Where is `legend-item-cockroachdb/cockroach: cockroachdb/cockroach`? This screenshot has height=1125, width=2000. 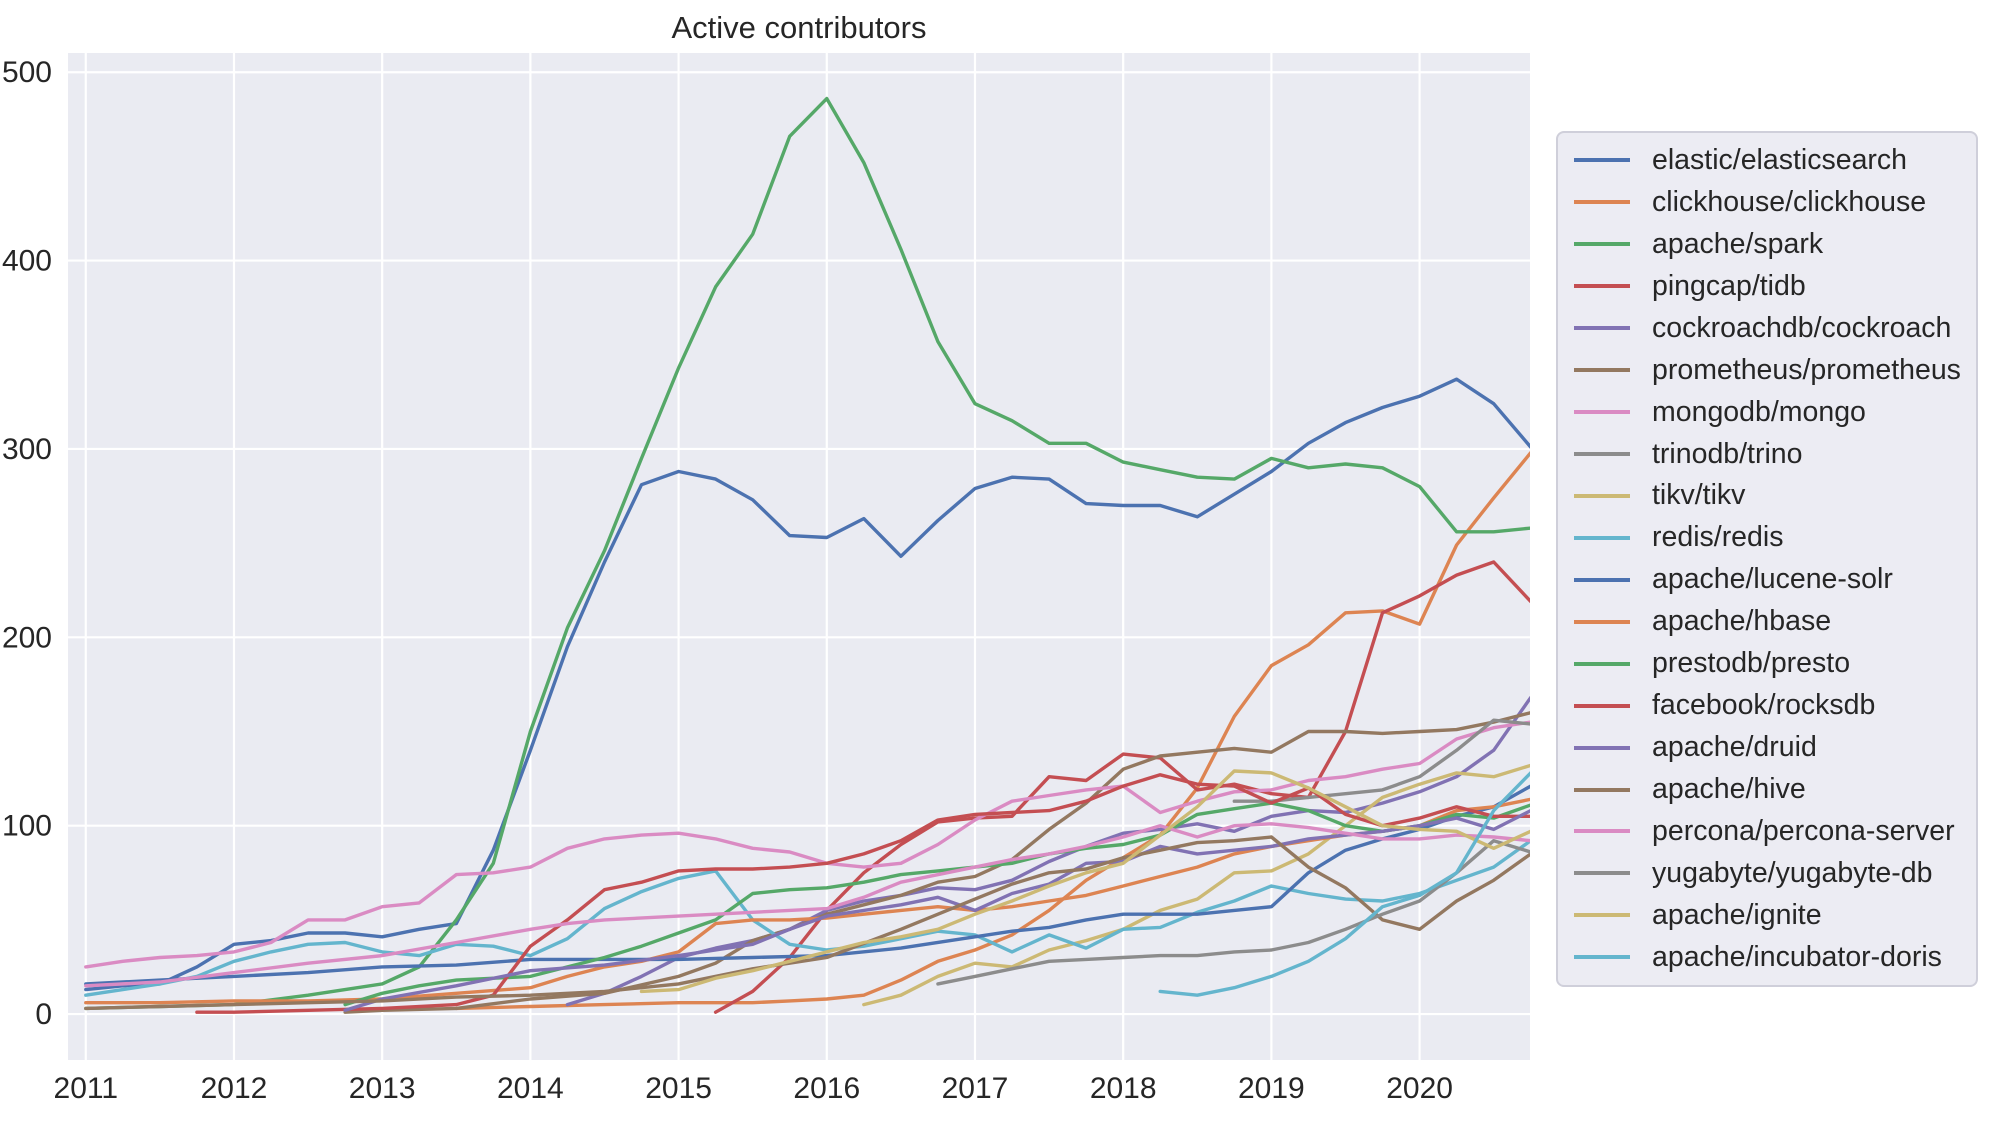
legend-item-cockroachdb/cockroach: cockroachdb/cockroach is located at coordinates (1775, 328).